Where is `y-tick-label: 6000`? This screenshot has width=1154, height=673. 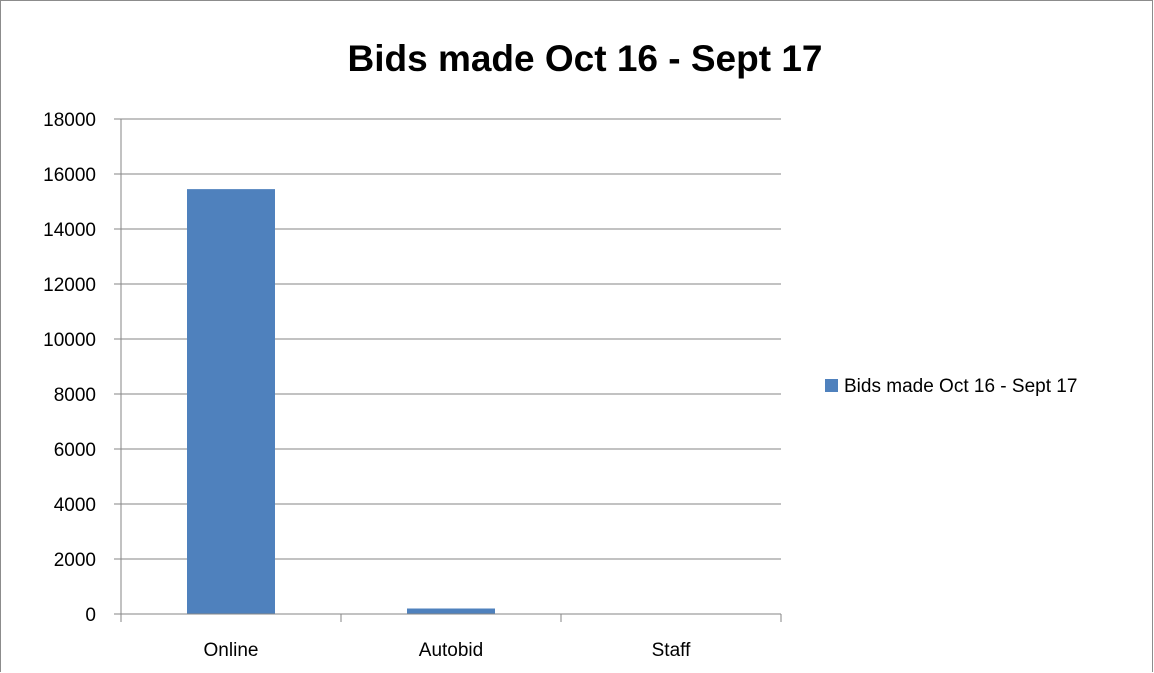
y-tick-label: 6000 is located at coordinates (75, 450).